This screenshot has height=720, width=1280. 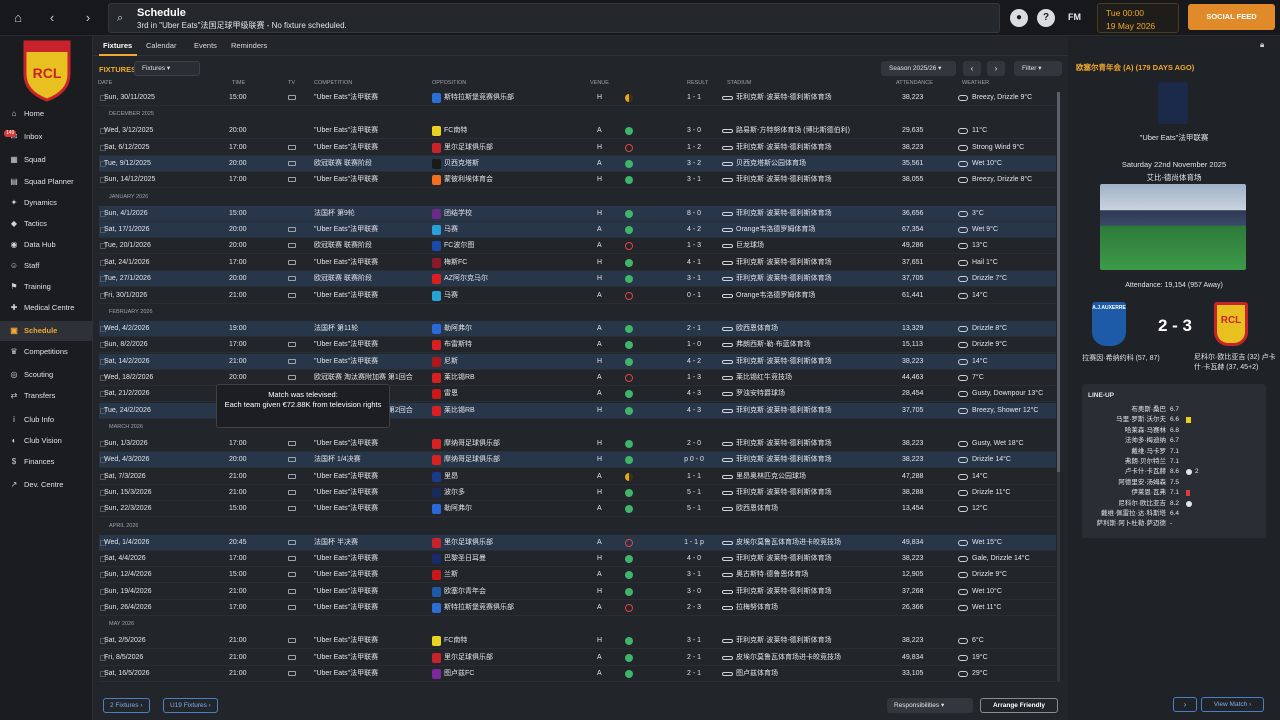 I want to click on sidebar-item-dev-centre: ↗ Dev. Centre, so click(x=46, y=485).